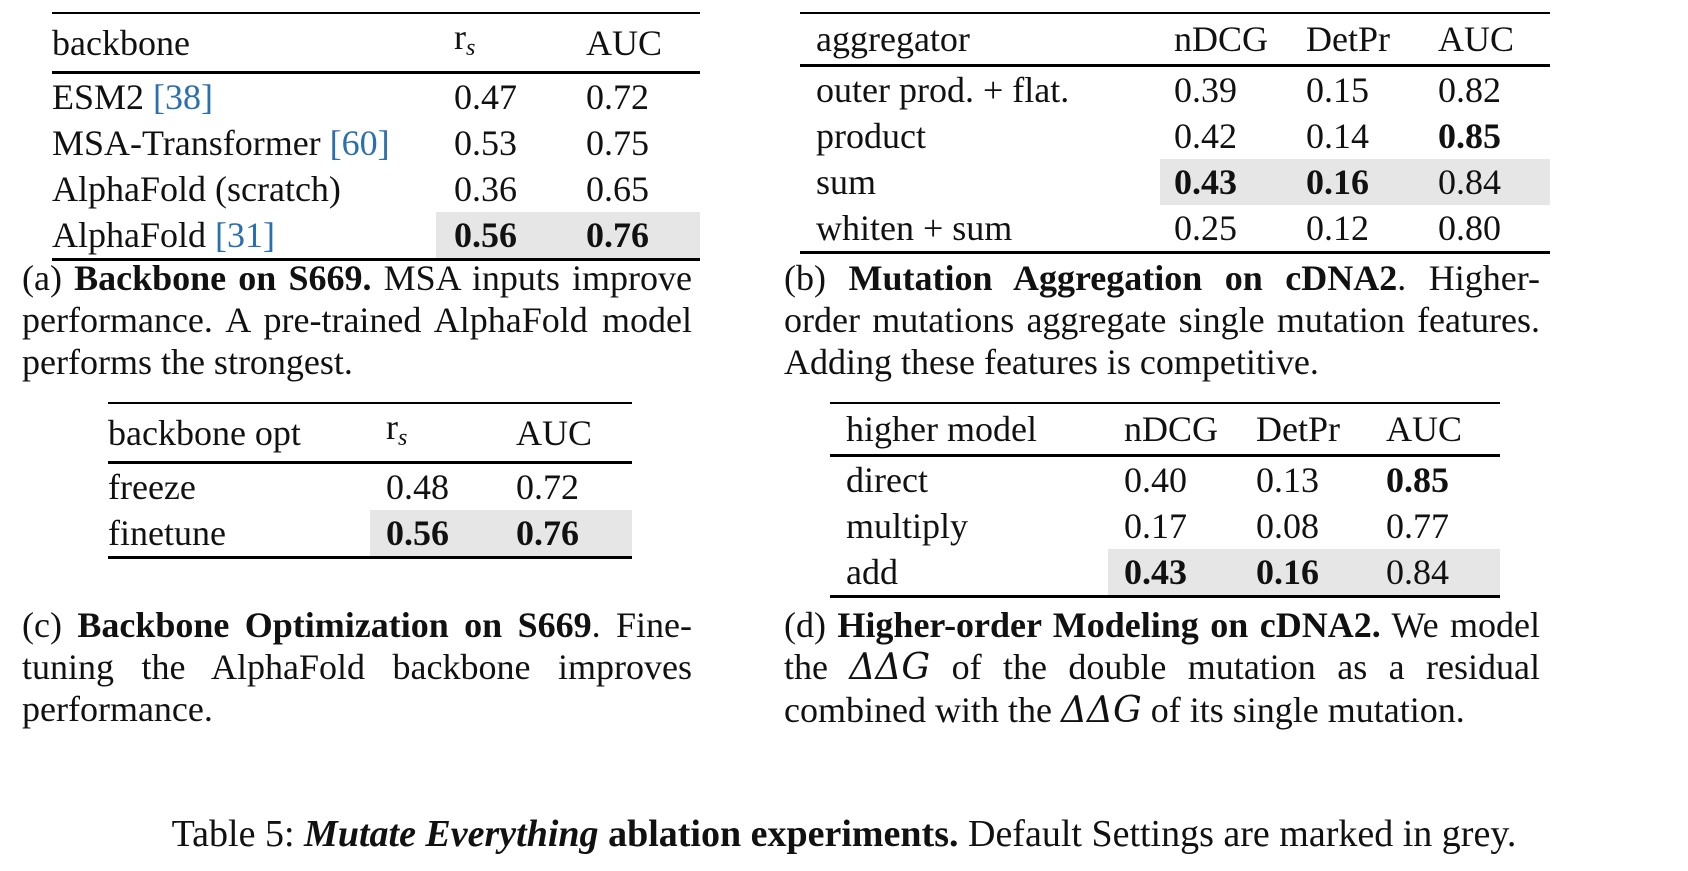 The height and width of the screenshot is (871, 1688). I want to click on ndcg-cell: 0.42, so click(1205, 136).